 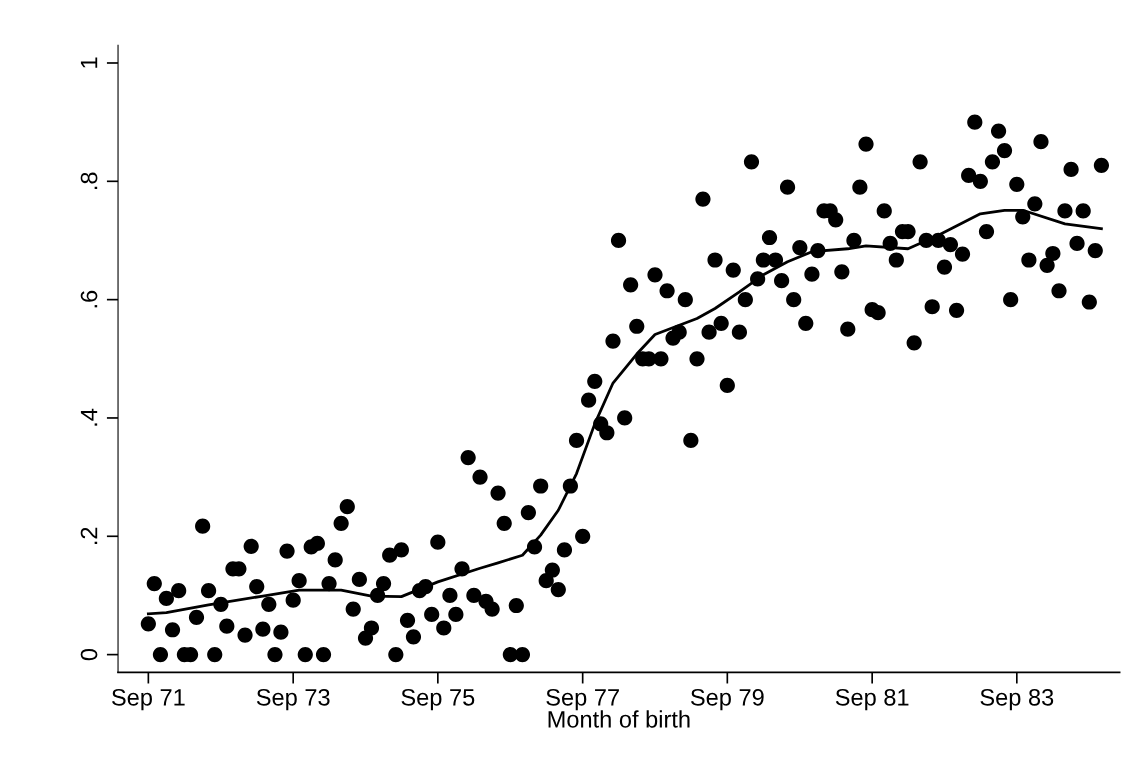 What do you see at coordinates (89, 417) in the screenshot?
I see `y-tick-label: .4` at bounding box center [89, 417].